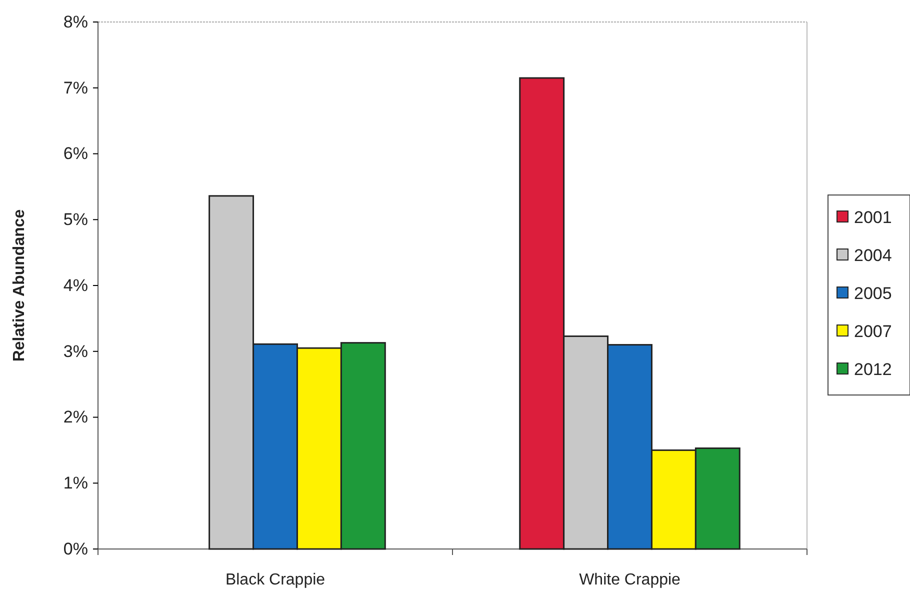 The height and width of the screenshot is (595, 910). What do you see at coordinates (75, 154) in the screenshot?
I see `y-tick-label: 6%` at bounding box center [75, 154].